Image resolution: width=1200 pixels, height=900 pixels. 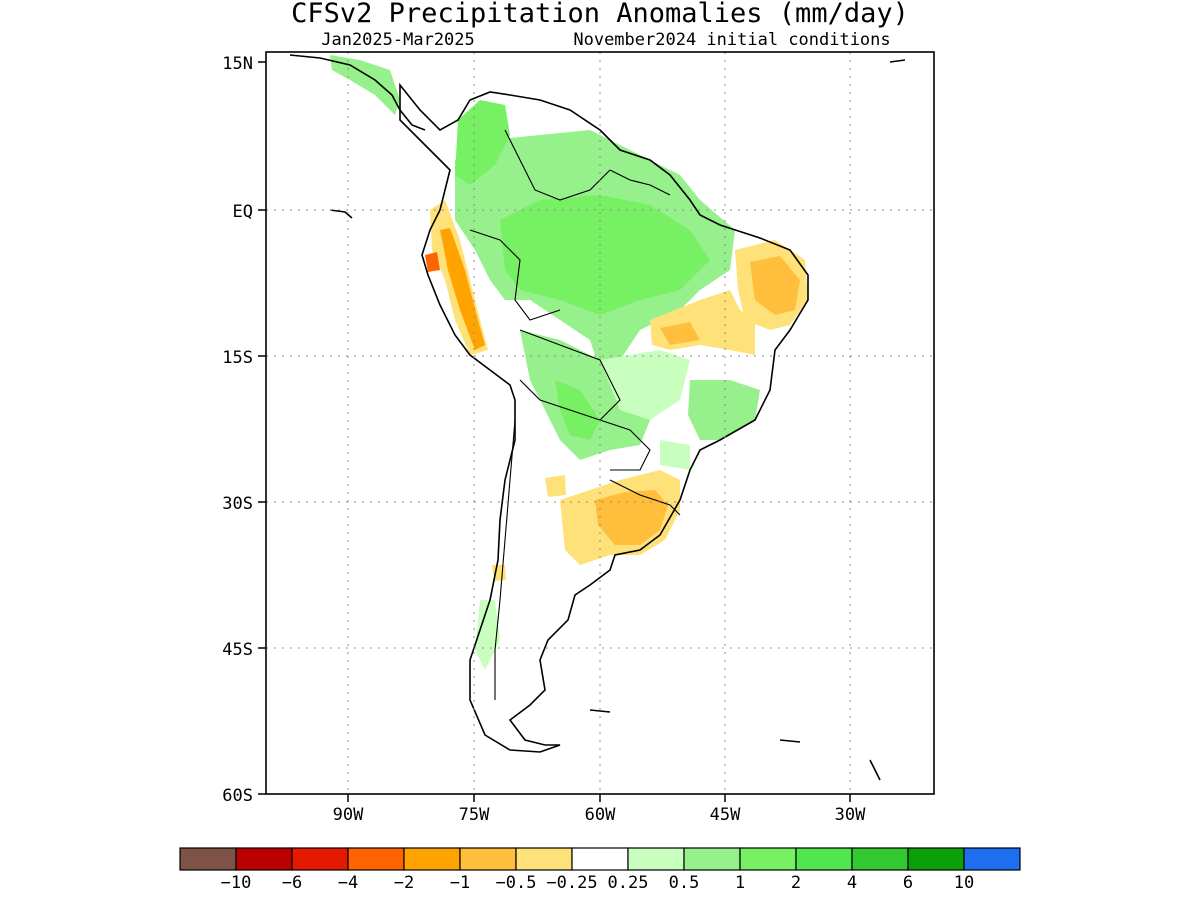 What do you see at coordinates (625, 445) in the screenshot?
I see `border-paraguay` at bounding box center [625, 445].